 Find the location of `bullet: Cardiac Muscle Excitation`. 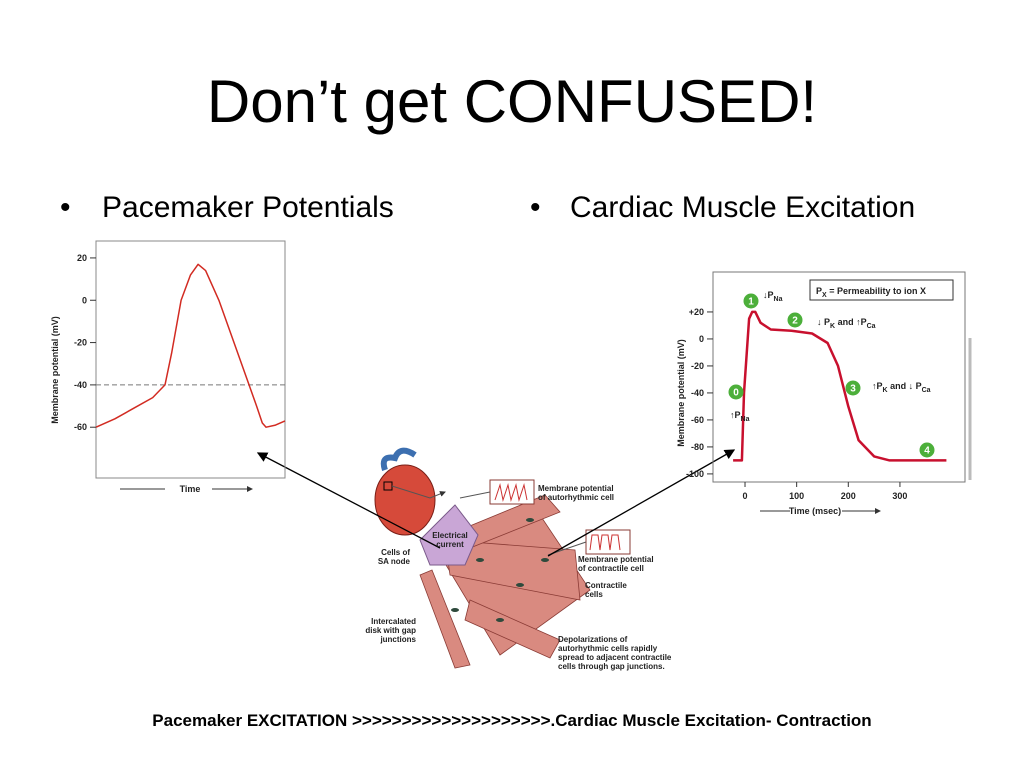

bullet: Cardiac Muscle Excitation is located at coordinates (742, 207).